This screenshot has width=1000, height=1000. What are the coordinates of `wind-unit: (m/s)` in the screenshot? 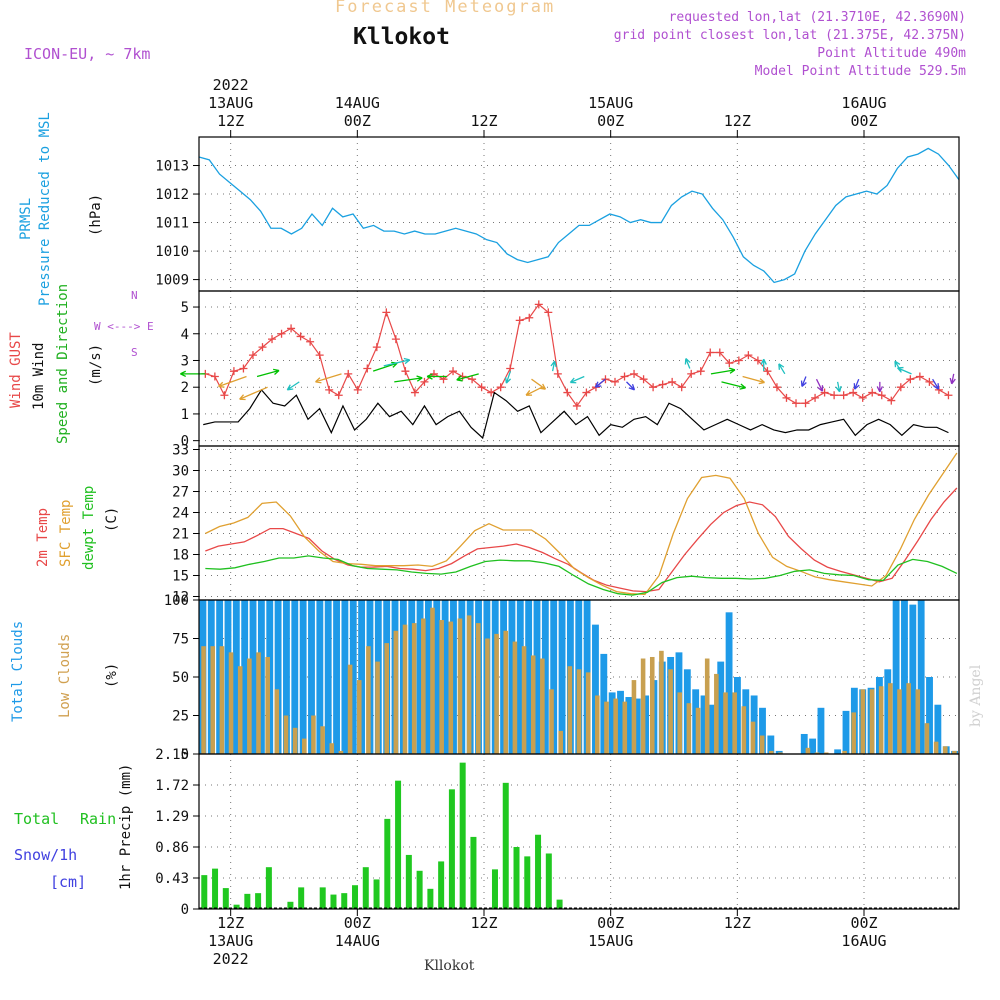 It's located at (96, 364).